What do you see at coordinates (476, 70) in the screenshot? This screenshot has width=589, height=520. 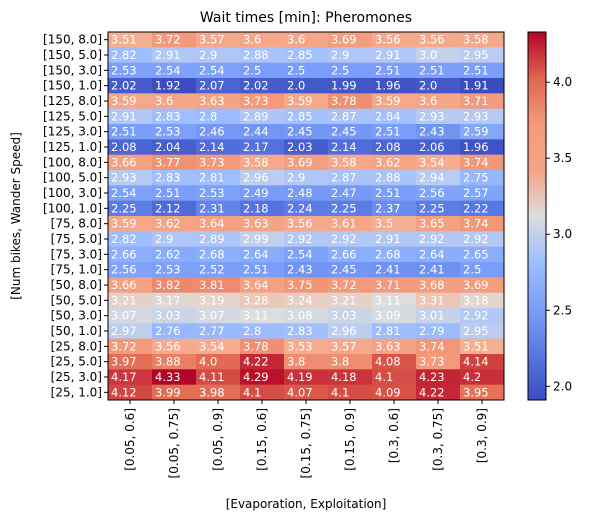 I see `cell-value-label: 2.51` at bounding box center [476, 70].